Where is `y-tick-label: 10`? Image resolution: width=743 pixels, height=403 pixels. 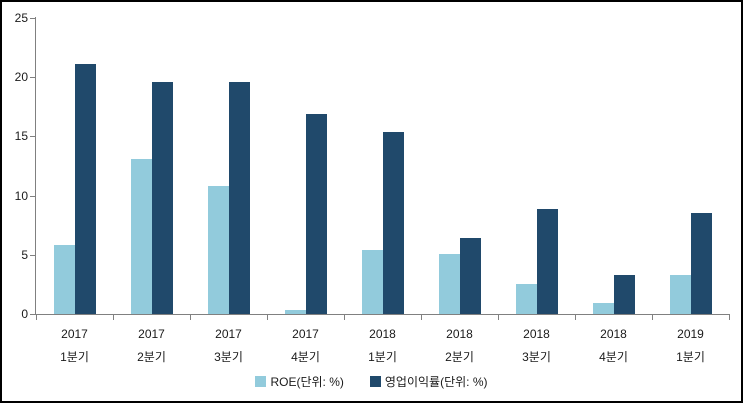
y-tick-label: 10 is located at coordinates (21, 195).